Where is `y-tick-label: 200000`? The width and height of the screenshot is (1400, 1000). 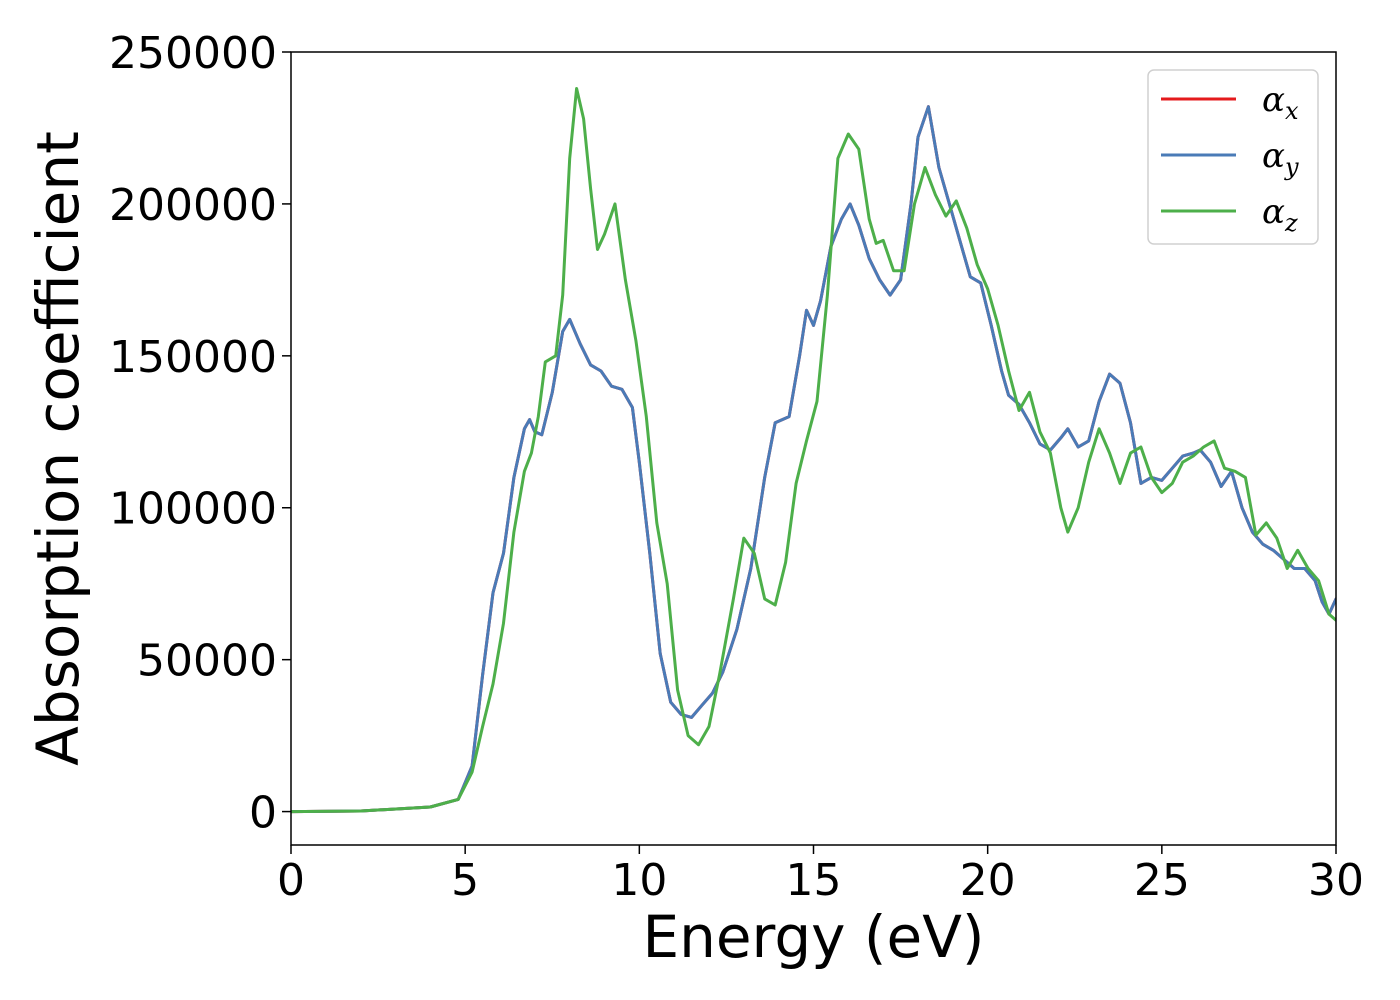
y-tick-label: 200000 is located at coordinates (193, 205).